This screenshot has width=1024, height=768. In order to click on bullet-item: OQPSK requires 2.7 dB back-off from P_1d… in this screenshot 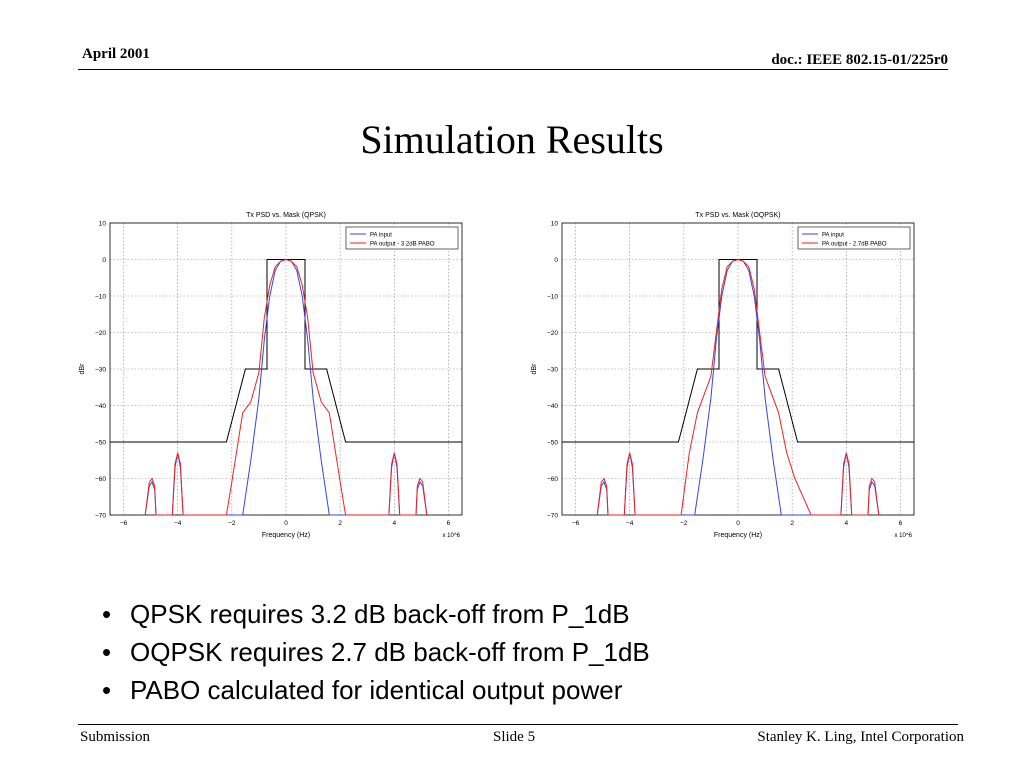, I will do `click(376, 652)`.